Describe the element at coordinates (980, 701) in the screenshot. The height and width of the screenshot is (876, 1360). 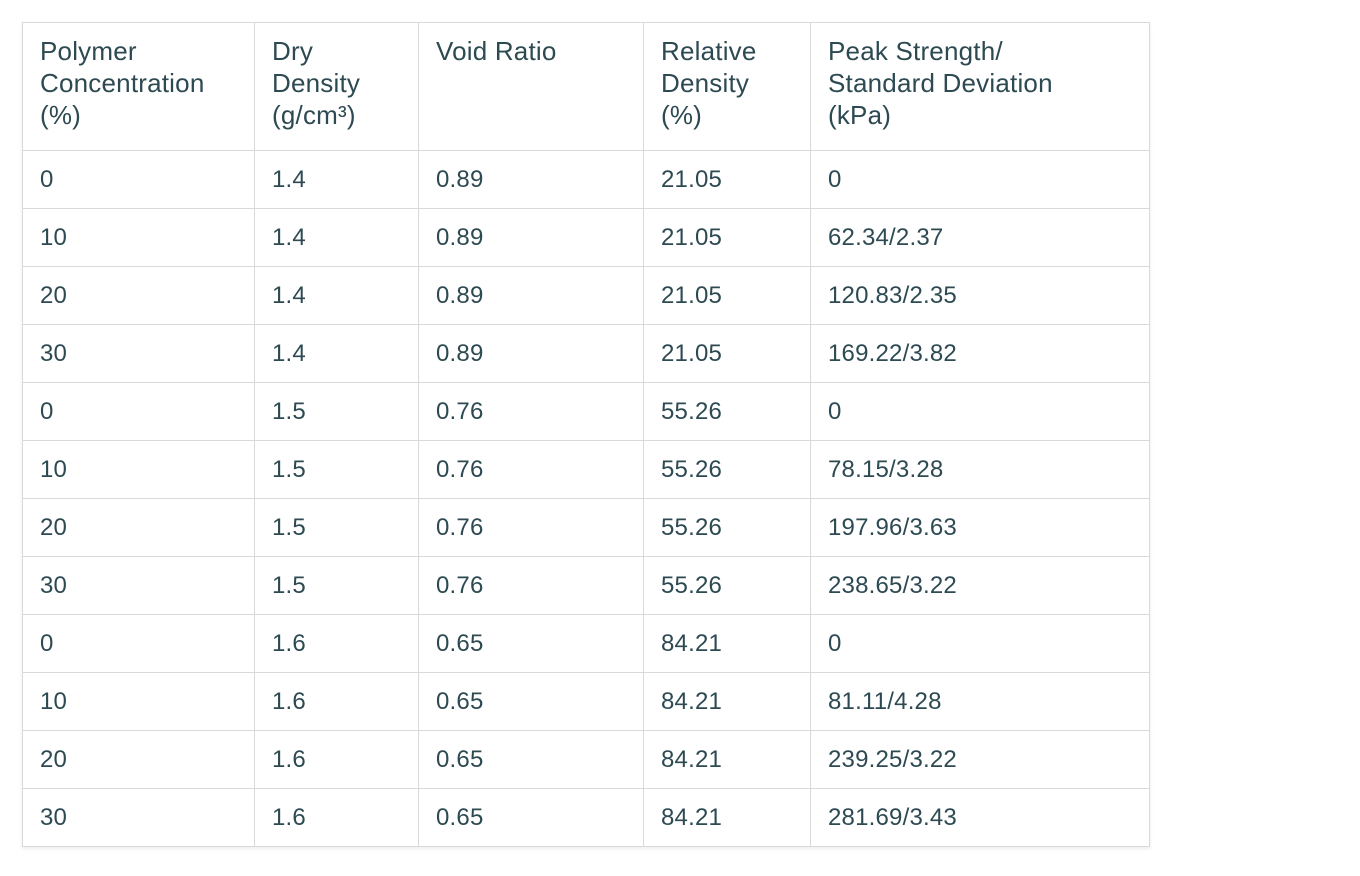
I see `table-cell: 81.11/4.28` at that location.